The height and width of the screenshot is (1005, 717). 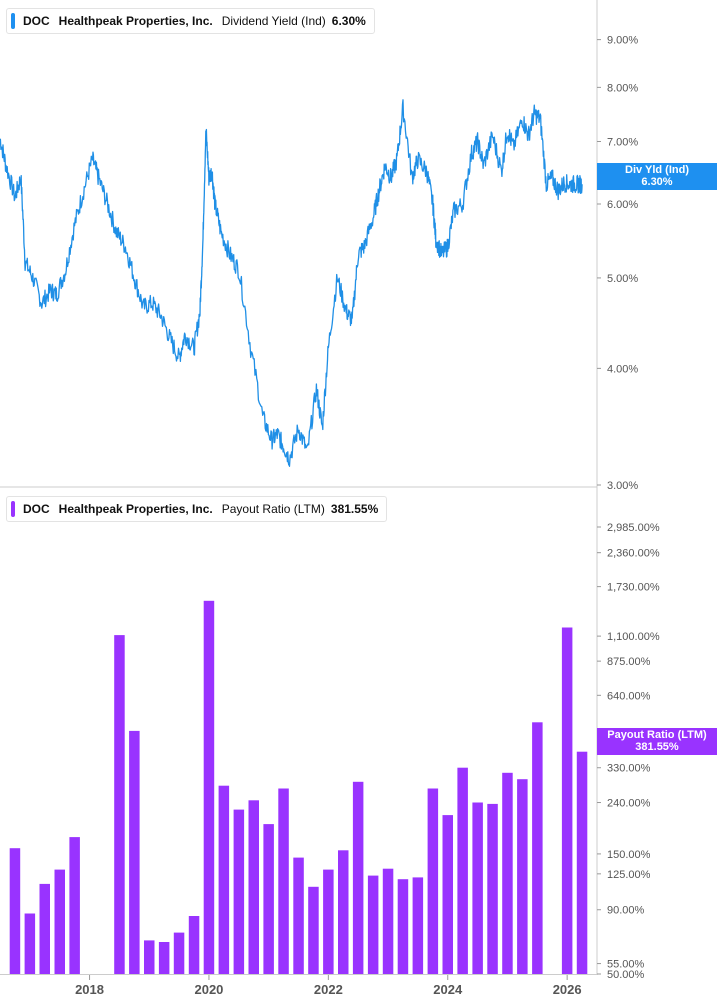 I want to click on x-tick-label: 2022, so click(x=328, y=989).